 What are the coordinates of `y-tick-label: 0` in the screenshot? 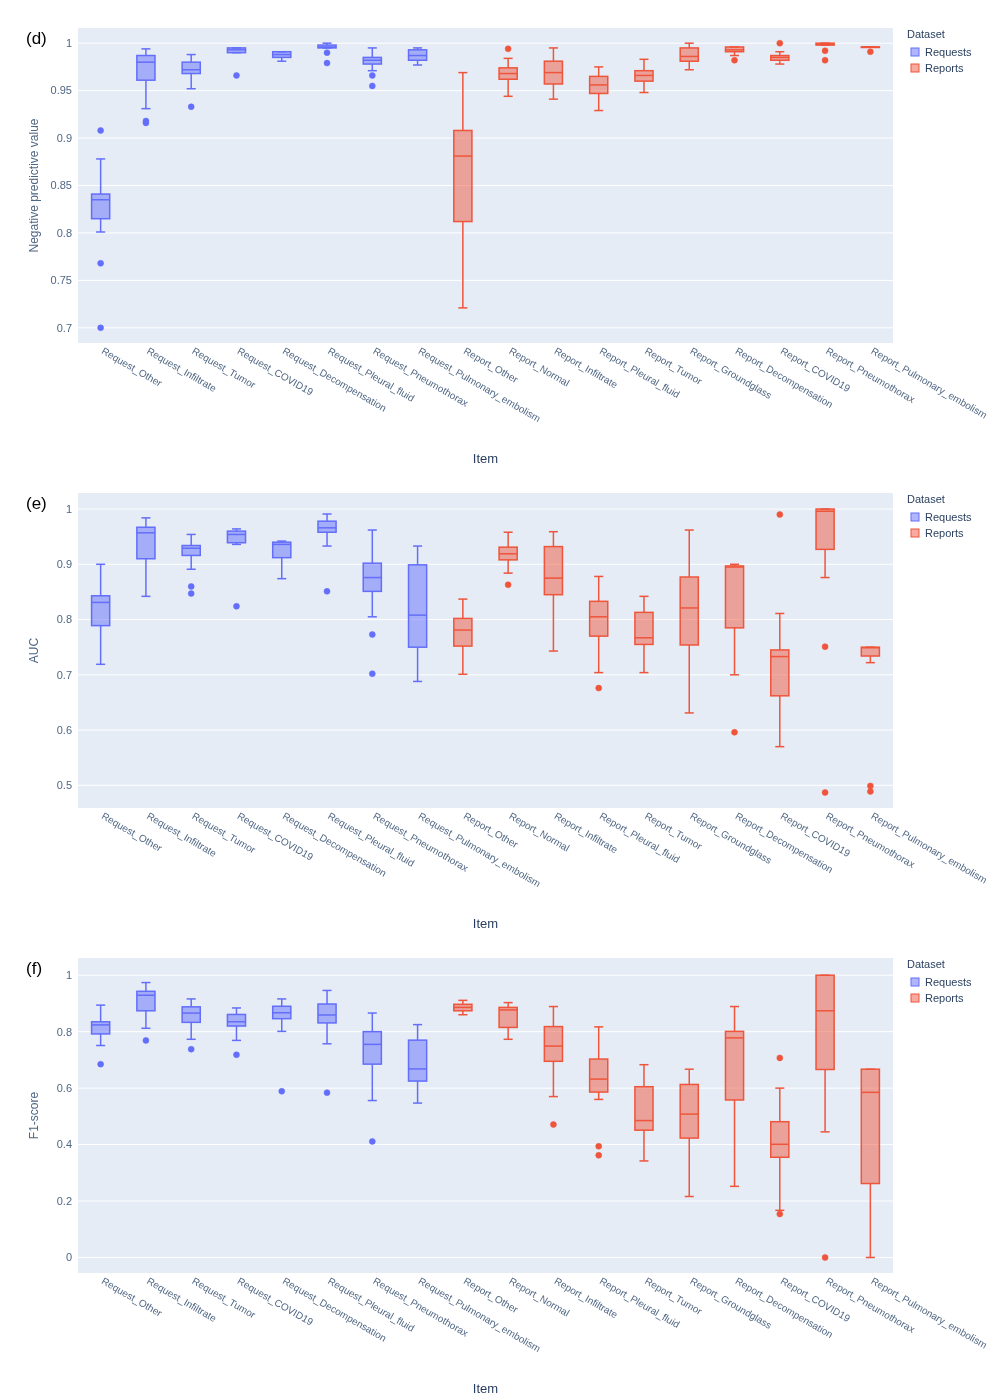 It's located at (68, 1257).